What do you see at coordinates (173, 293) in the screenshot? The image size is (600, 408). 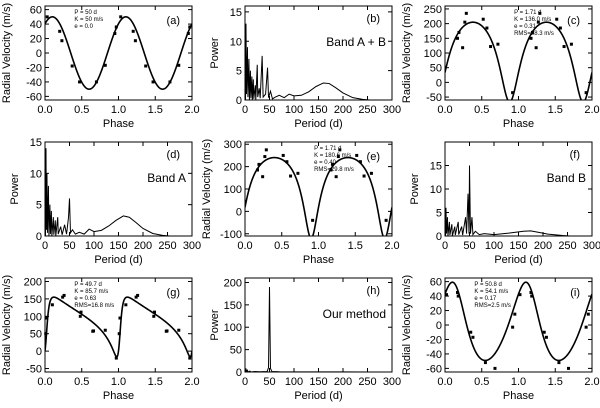 I see `panel-tag: (g)` at bounding box center [173, 293].